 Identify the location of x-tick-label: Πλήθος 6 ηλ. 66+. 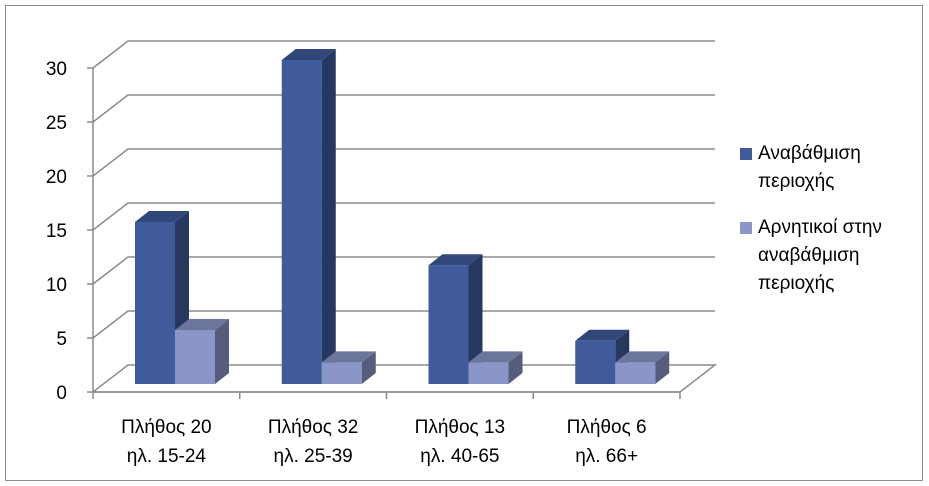
(607, 442).